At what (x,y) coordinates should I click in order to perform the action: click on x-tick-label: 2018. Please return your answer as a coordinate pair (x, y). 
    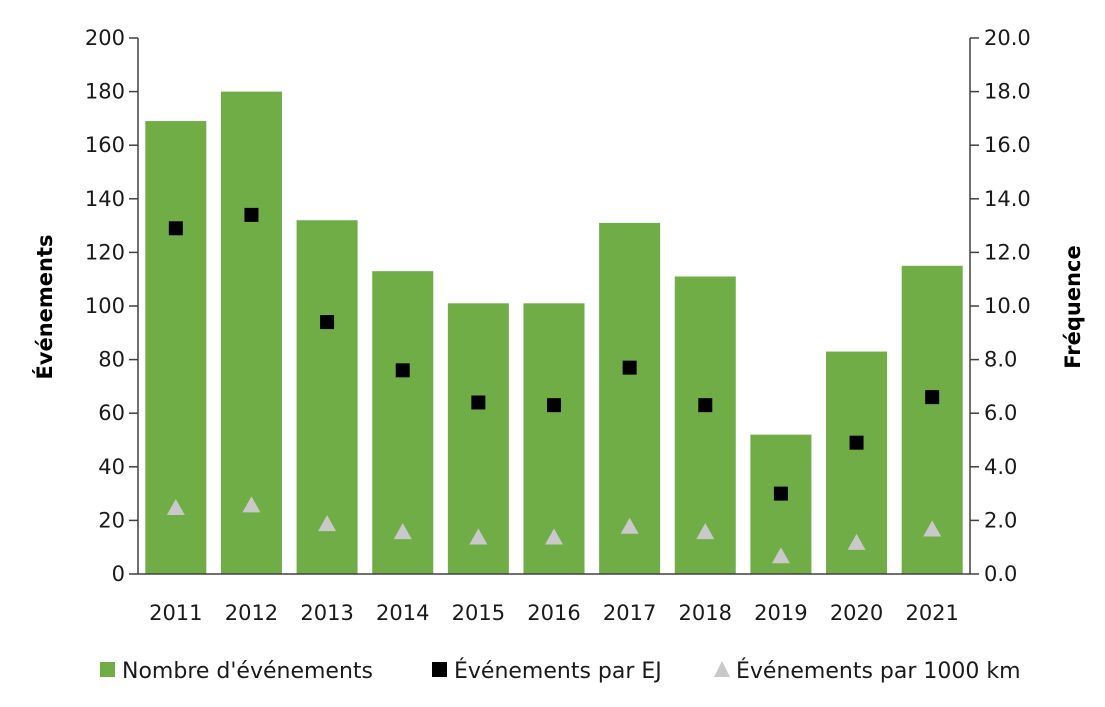
    Looking at the image, I should click on (705, 613).